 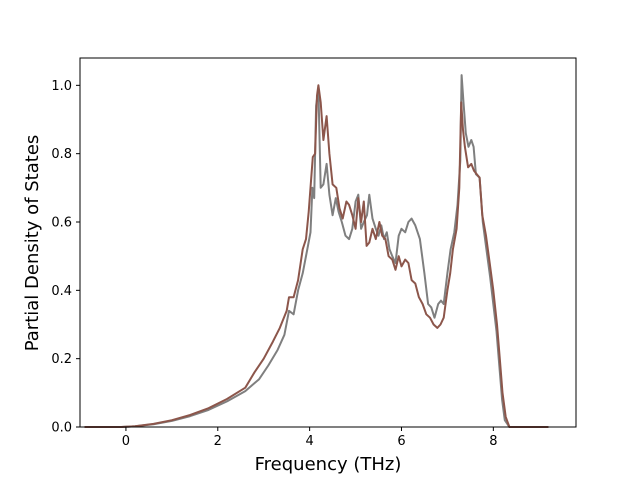 What do you see at coordinates (328, 464) in the screenshot?
I see `x-axis-label: Frequency (THz)` at bounding box center [328, 464].